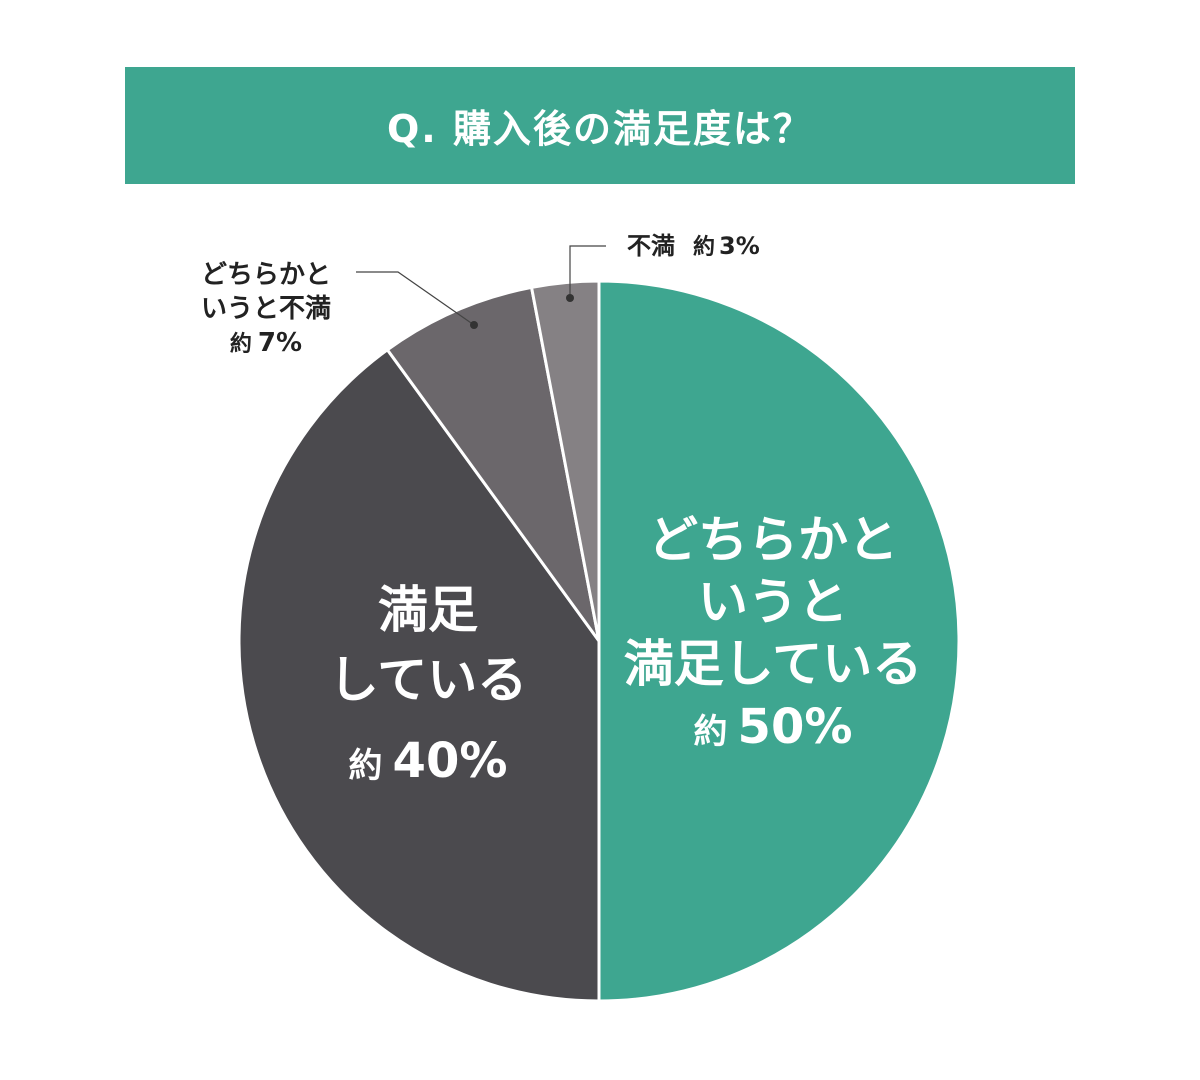  Describe the element at coordinates (773, 602) in the screenshot. I see `slice-label-1-line-2: いうと` at that location.